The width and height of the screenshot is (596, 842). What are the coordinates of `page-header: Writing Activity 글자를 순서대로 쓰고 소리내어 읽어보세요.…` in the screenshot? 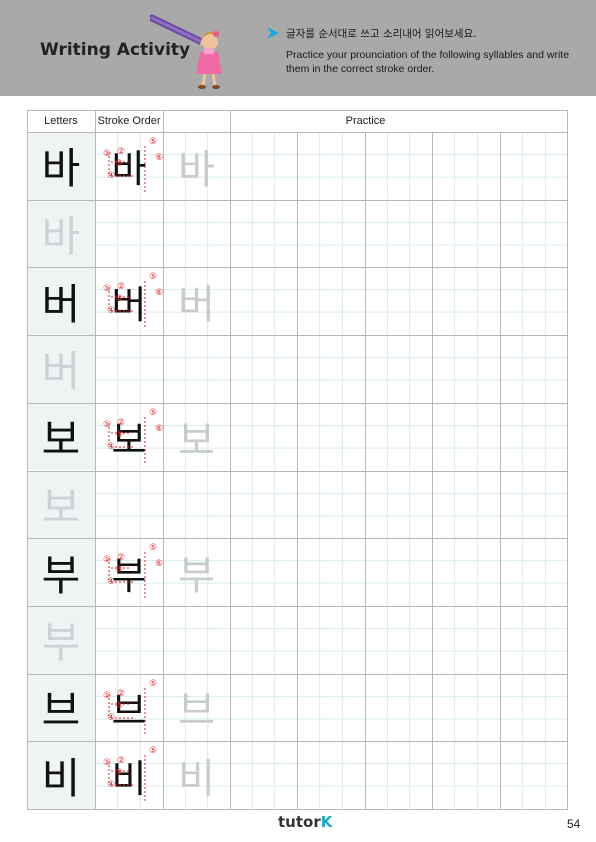 It's located at (298, 48).